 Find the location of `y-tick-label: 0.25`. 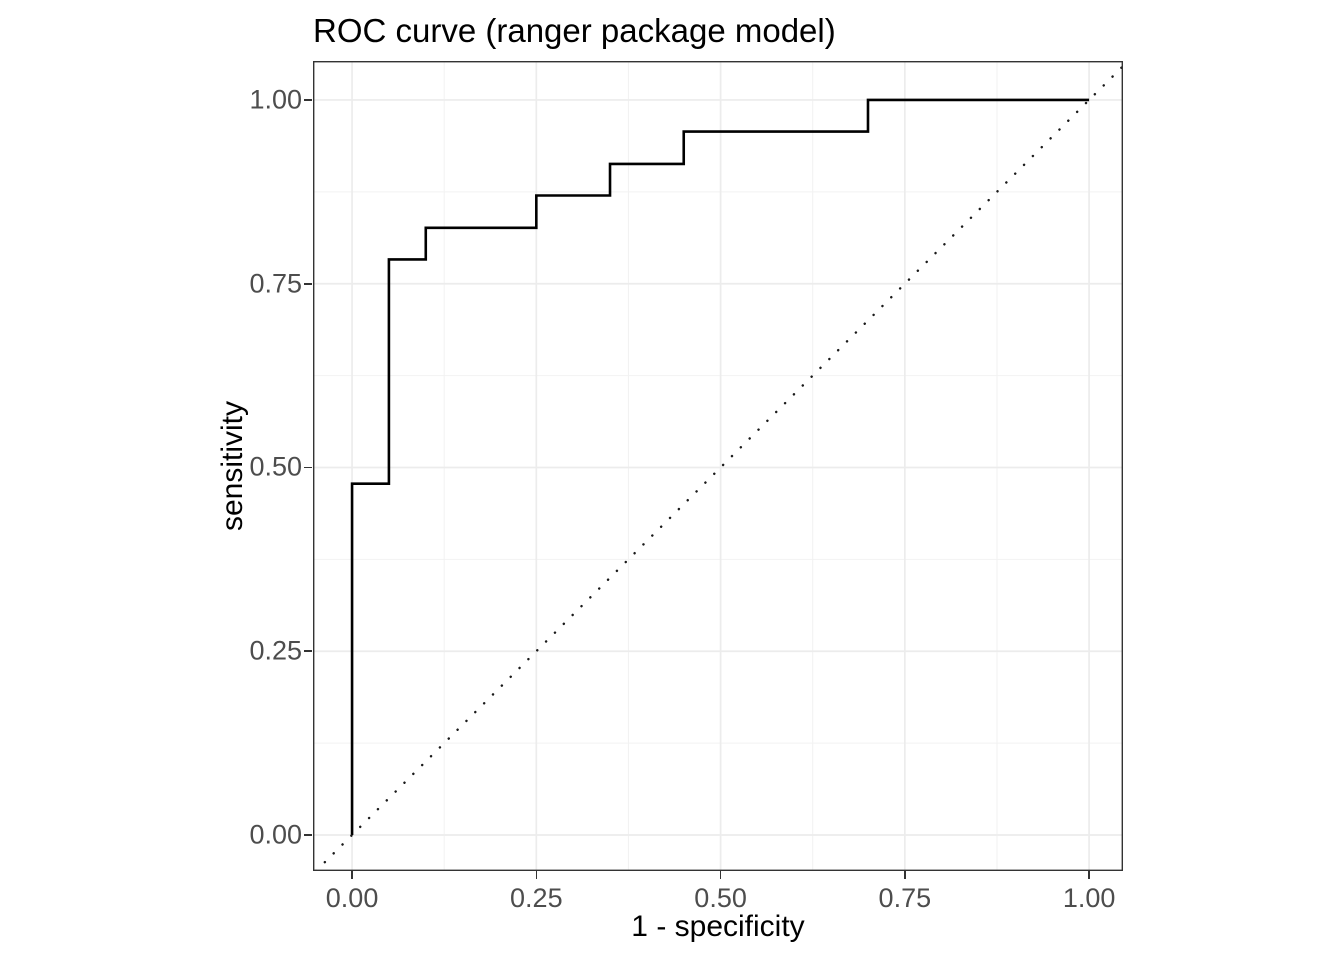

y-tick-label: 0.25 is located at coordinates (275, 650).